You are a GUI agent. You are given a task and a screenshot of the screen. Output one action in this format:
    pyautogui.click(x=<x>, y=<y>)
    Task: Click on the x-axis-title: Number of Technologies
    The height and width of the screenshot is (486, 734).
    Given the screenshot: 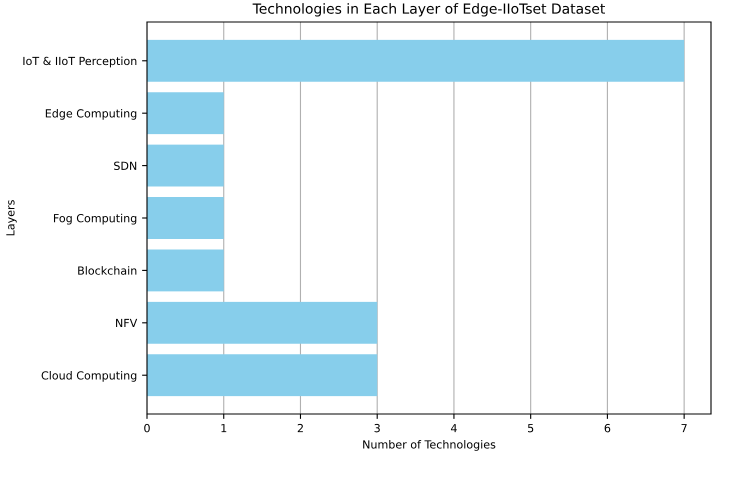 What is the action you would take?
    pyautogui.click(x=429, y=445)
    